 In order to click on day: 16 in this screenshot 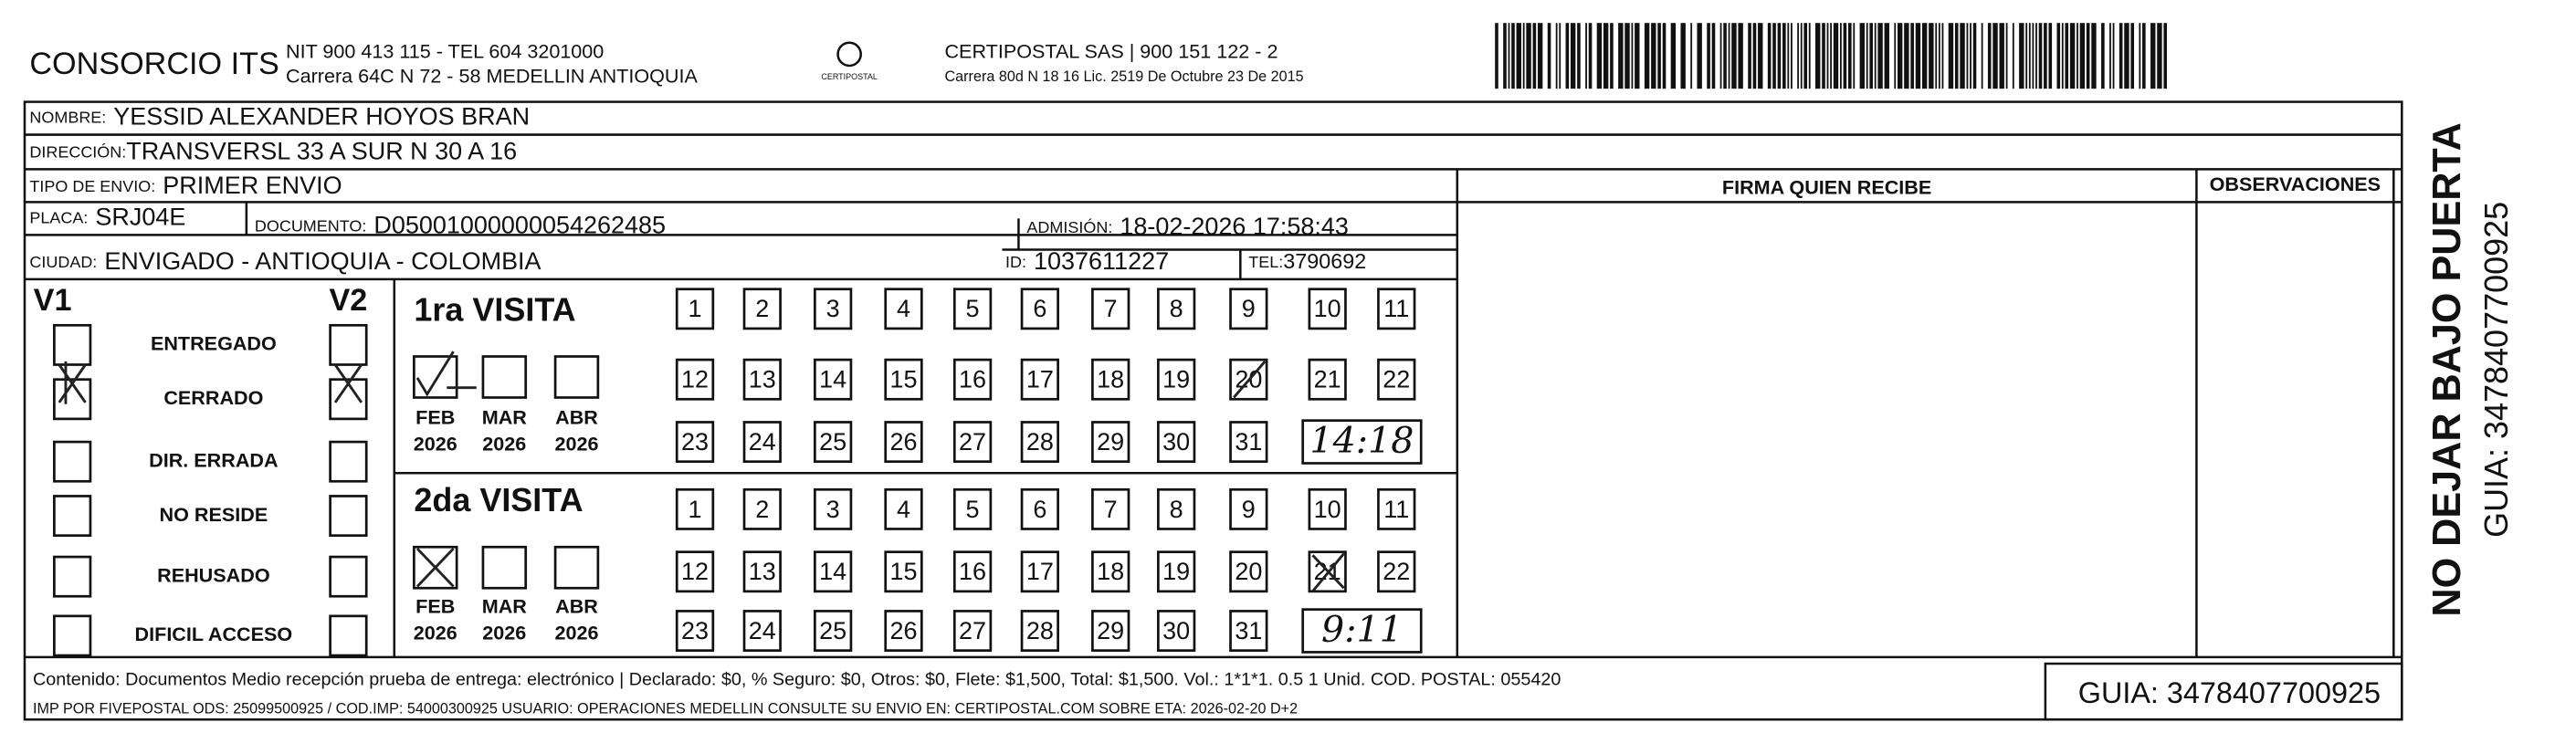, I will do `click(972, 379)`.